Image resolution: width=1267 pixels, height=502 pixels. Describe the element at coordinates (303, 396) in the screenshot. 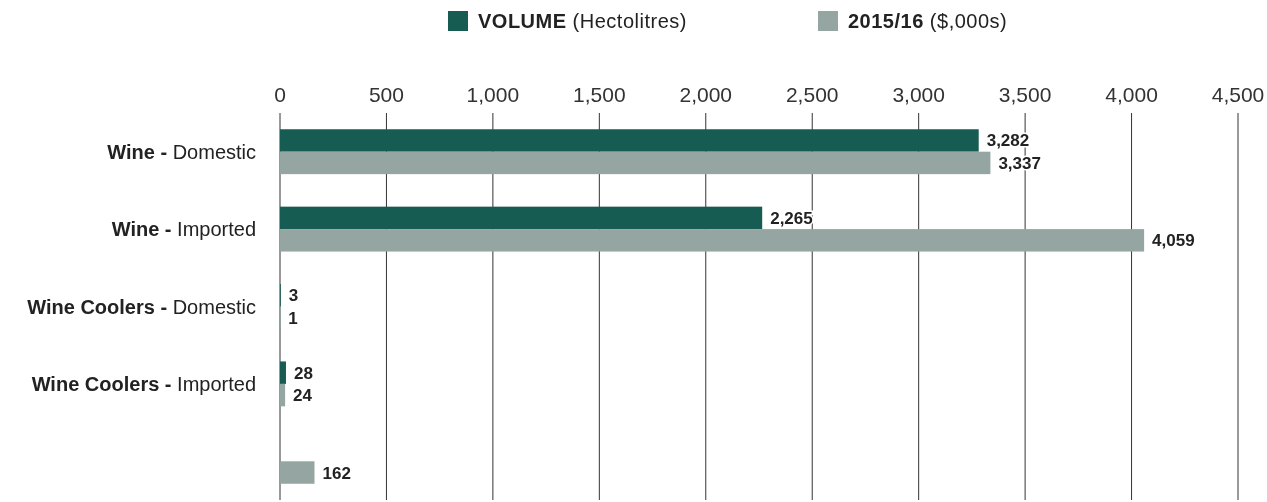

I see `data-label: 24` at that location.